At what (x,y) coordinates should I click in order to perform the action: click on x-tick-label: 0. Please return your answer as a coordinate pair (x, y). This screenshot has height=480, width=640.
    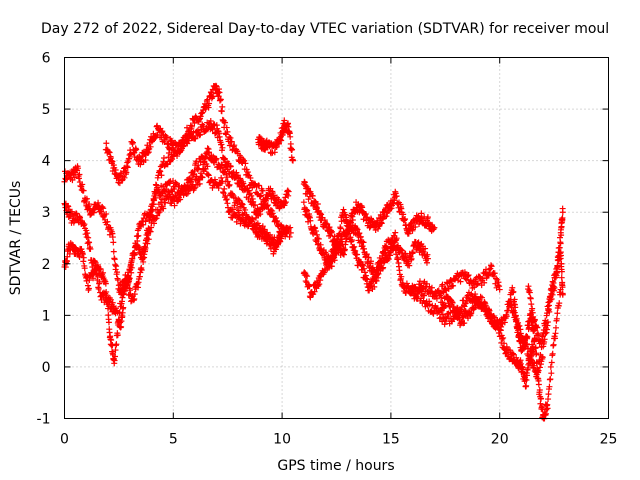
    Looking at the image, I should click on (64, 440).